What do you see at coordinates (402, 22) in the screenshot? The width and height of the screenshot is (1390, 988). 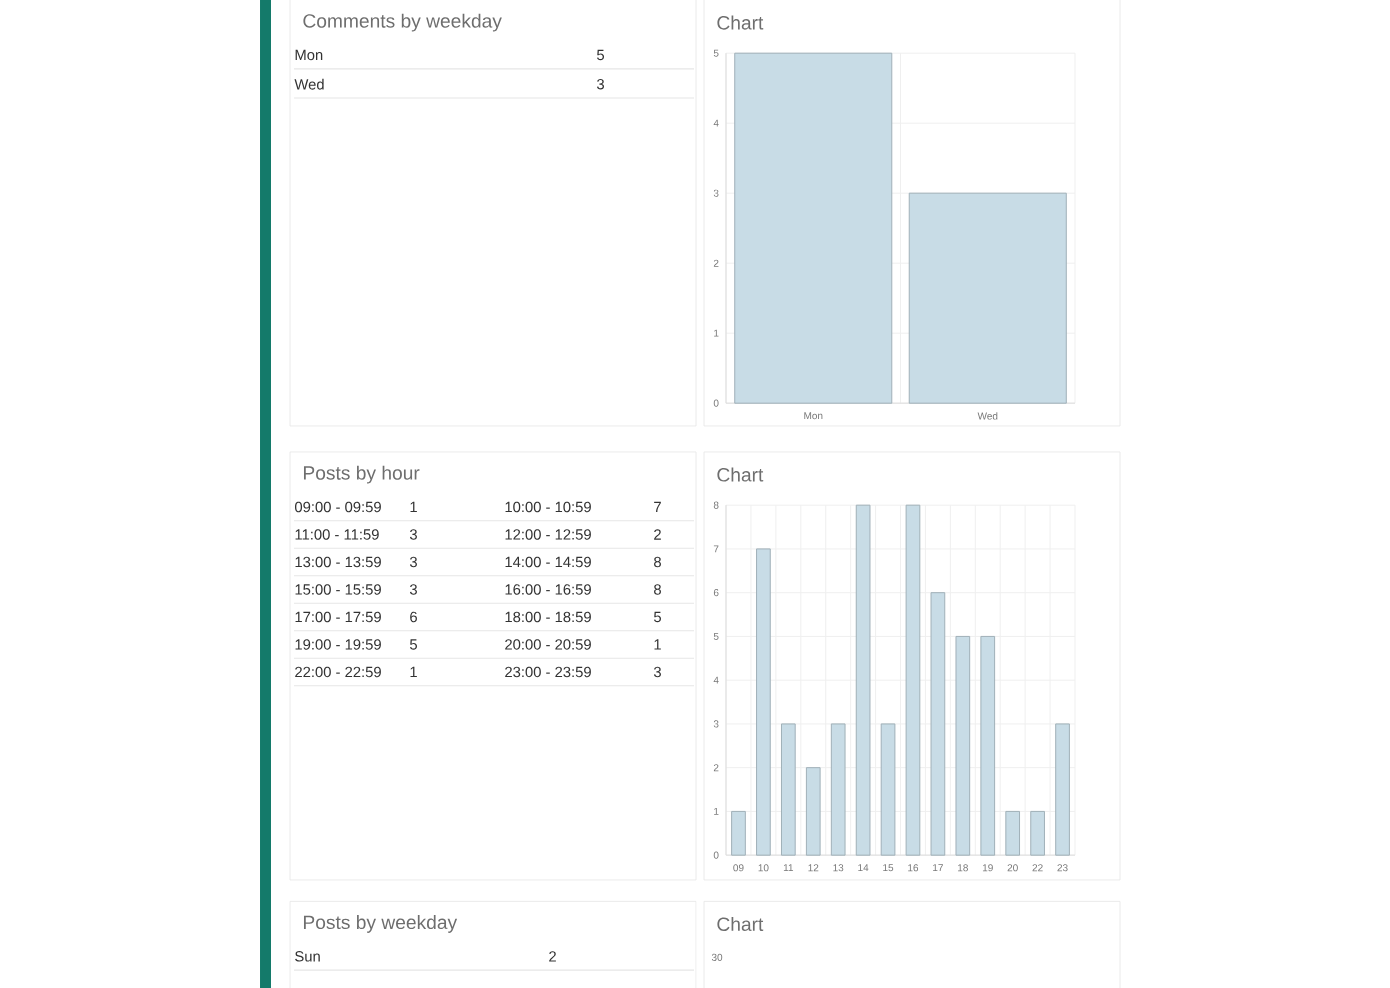 I see `text: Comments by weekday` at bounding box center [402, 22].